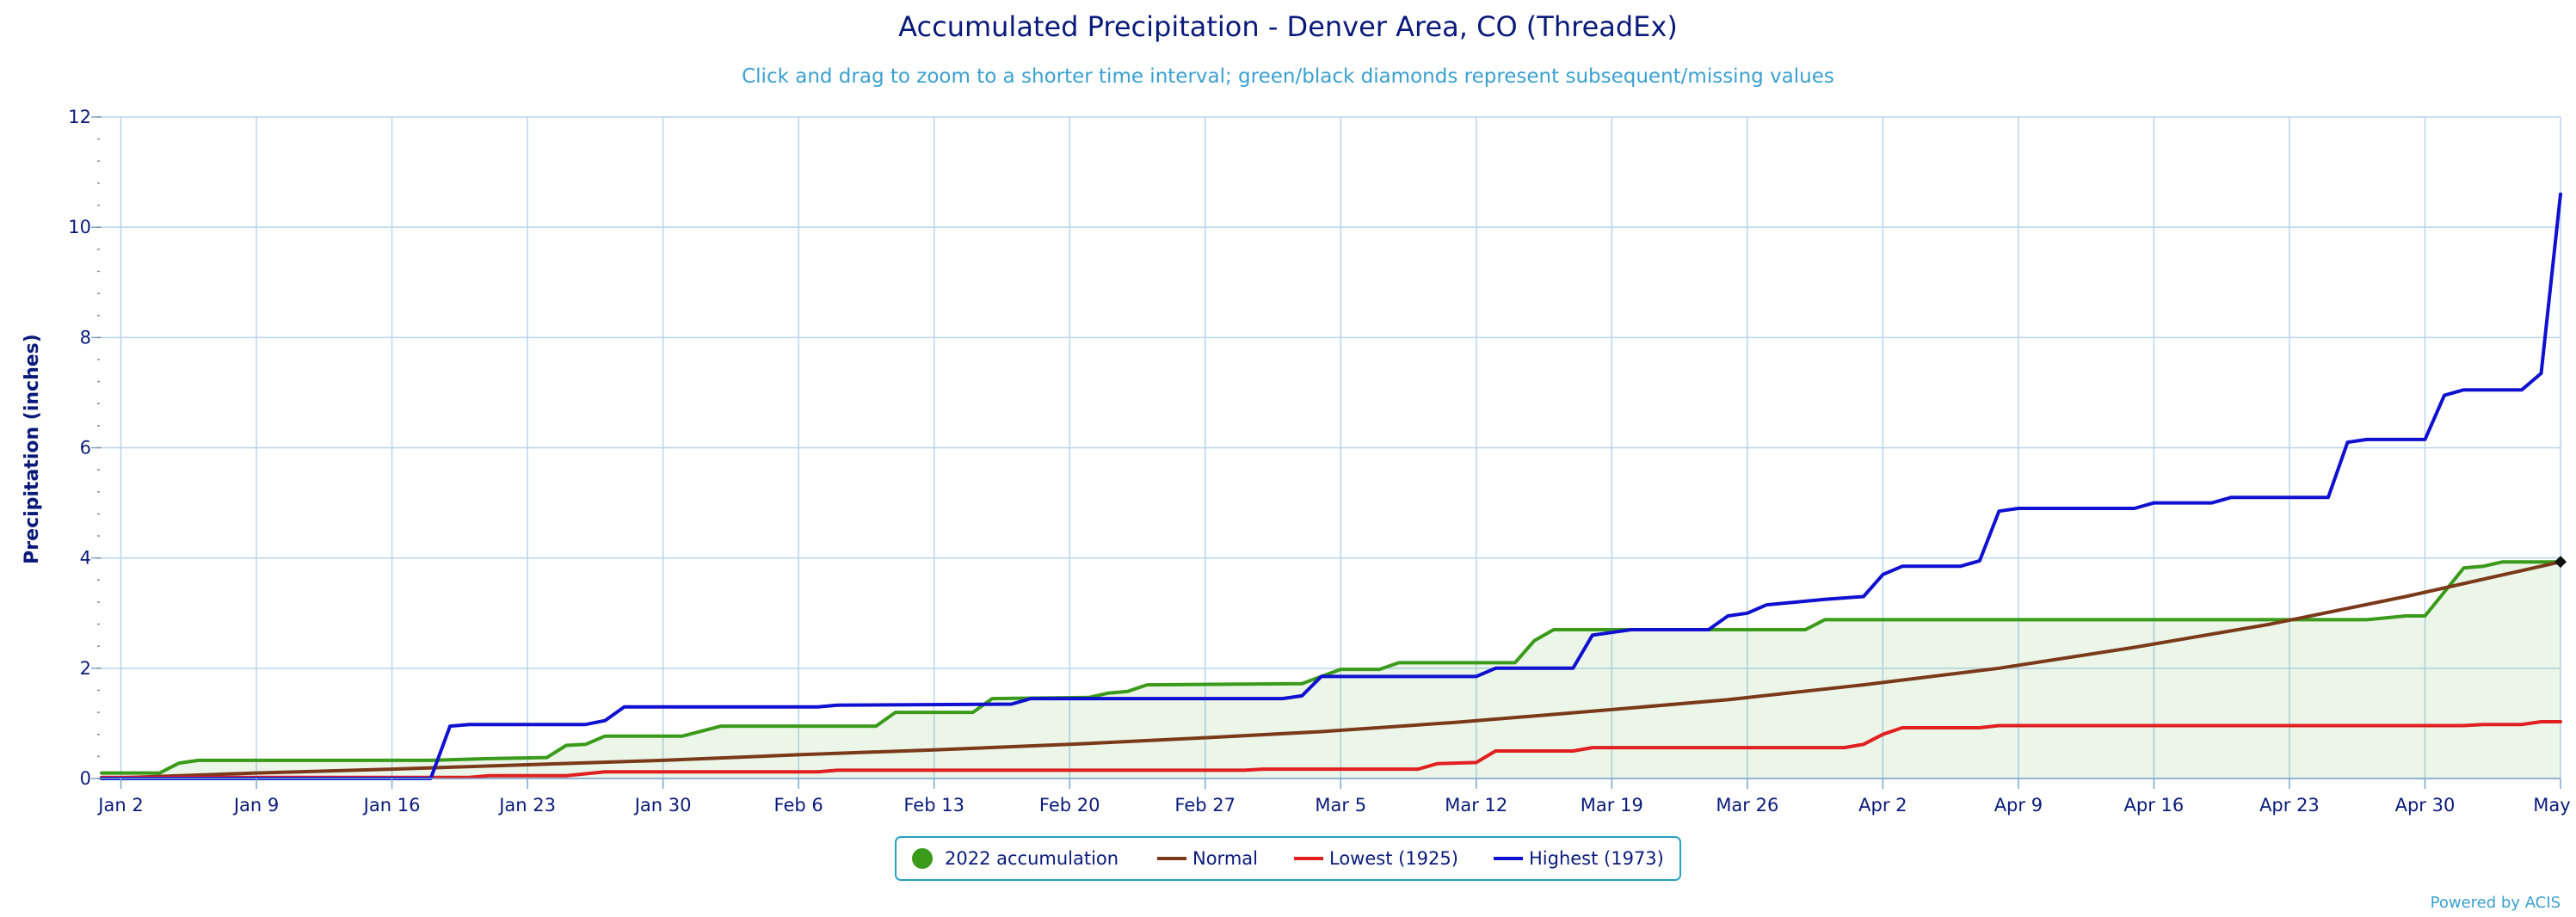 The height and width of the screenshot is (917, 2576). Describe the element at coordinates (1331, 749) in the screenshot. I see `series-line-lowest-1925` at that location.